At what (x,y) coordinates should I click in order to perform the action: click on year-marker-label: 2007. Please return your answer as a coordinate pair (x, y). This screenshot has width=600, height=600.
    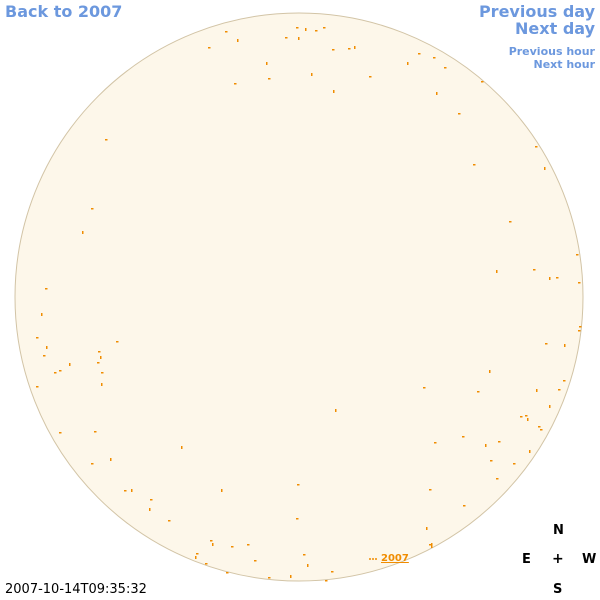
    Looking at the image, I should click on (395, 558).